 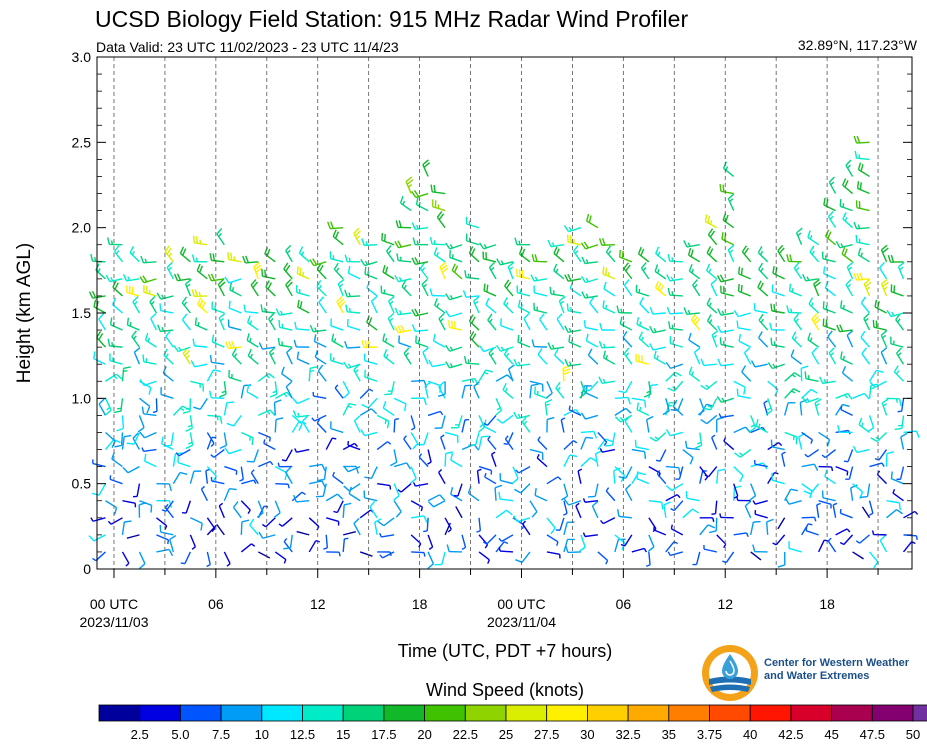 What do you see at coordinates (82, 398) in the screenshot?
I see `y-tick-label: 1.0` at bounding box center [82, 398].